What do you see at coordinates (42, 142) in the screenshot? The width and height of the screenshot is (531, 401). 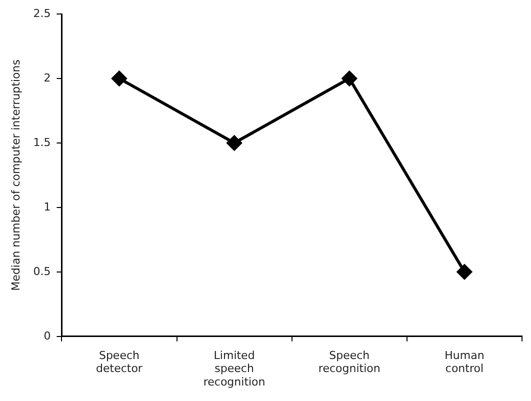 I see `y-tick-label: 1.5` at bounding box center [42, 142].